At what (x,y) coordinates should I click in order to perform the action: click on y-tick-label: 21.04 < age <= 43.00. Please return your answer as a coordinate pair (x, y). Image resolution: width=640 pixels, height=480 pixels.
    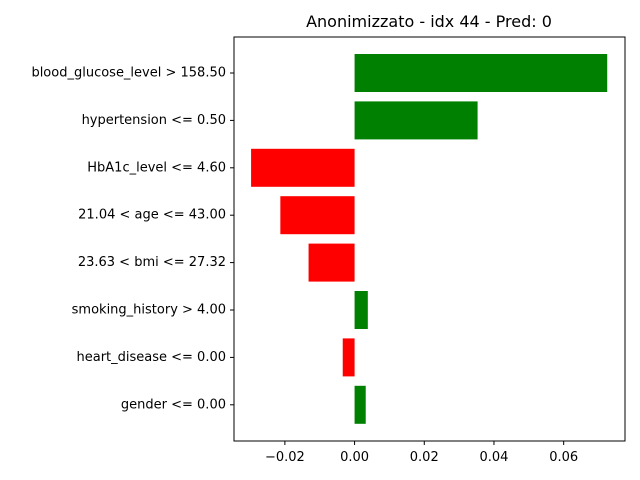
    Looking at the image, I should click on (152, 215).